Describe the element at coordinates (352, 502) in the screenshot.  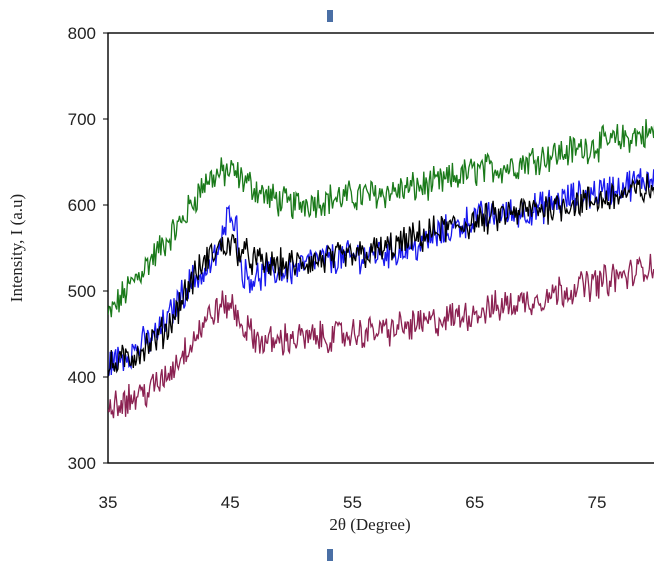
I see `x-tick-label: 55` at that location.